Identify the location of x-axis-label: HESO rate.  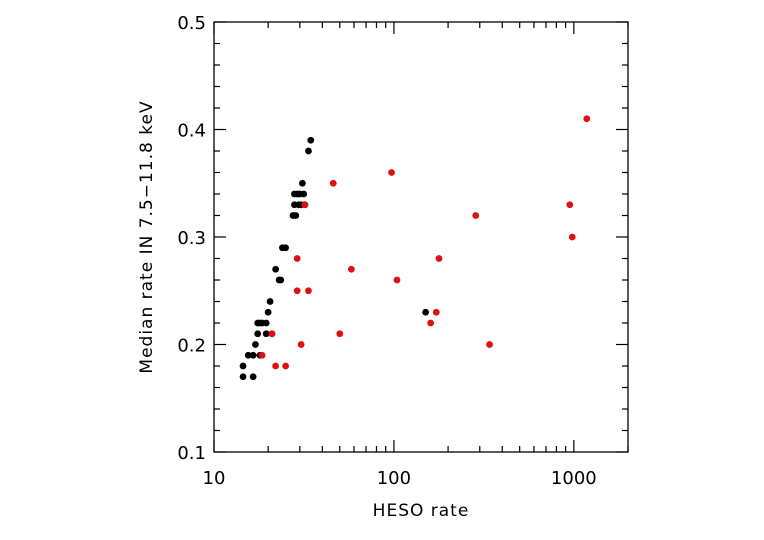
(421, 511).